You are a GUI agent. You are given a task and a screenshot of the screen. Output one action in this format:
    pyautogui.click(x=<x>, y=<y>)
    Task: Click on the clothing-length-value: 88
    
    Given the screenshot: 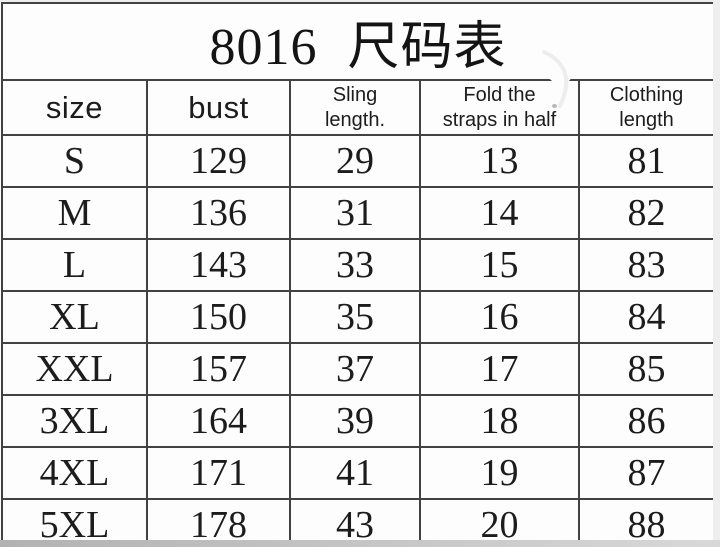 What is the action you would take?
    pyautogui.click(x=646, y=522)
    